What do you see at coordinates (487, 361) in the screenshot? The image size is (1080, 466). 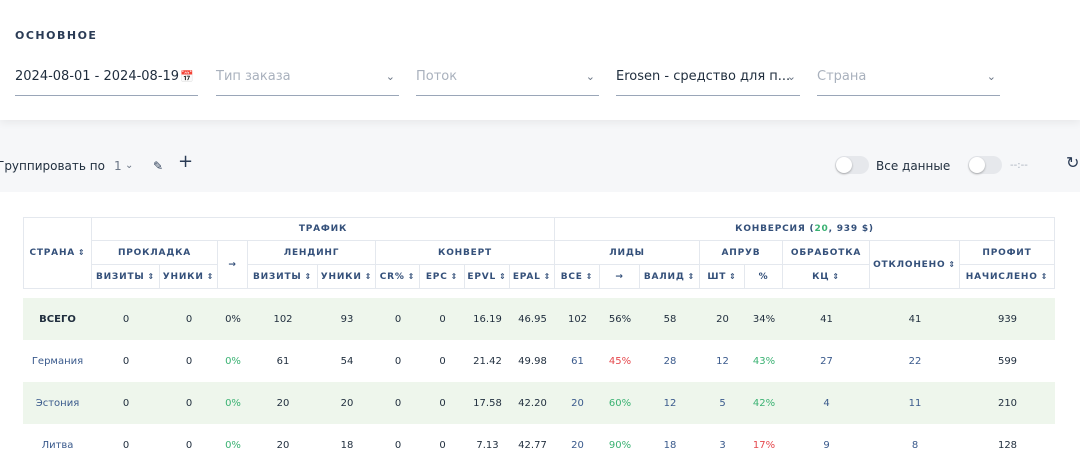 I see `data-cell: 21.42` at bounding box center [487, 361].